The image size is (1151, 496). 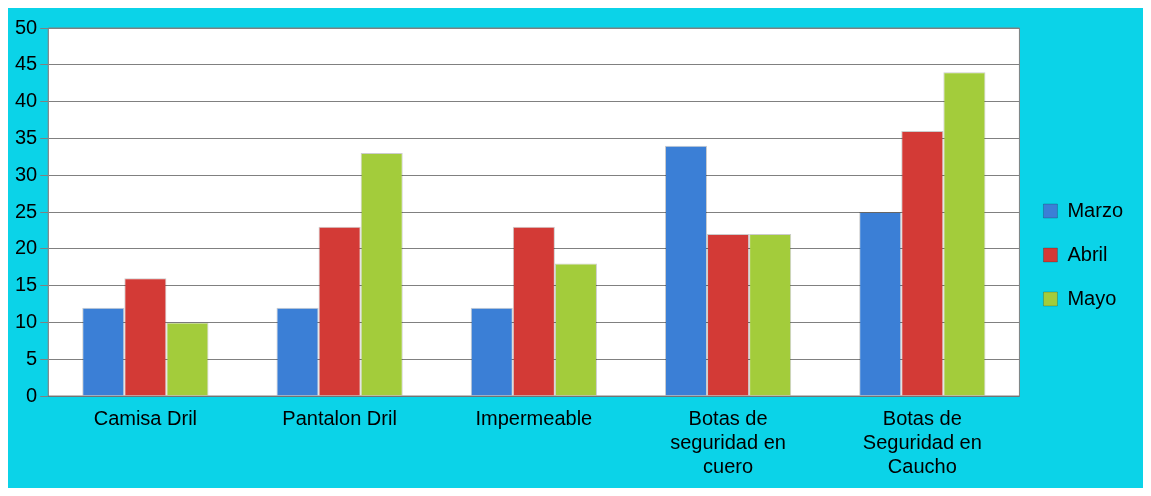 I want to click on legend-label: Marzo, so click(x=1095, y=209).